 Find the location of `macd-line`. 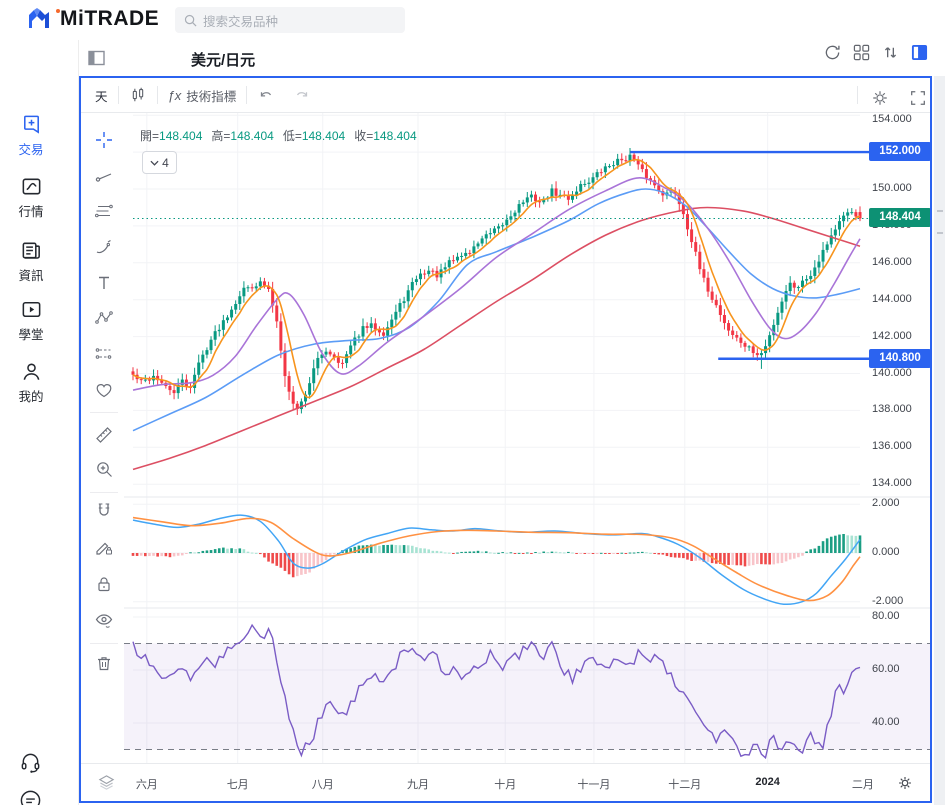

macd-line is located at coordinates (496, 560).